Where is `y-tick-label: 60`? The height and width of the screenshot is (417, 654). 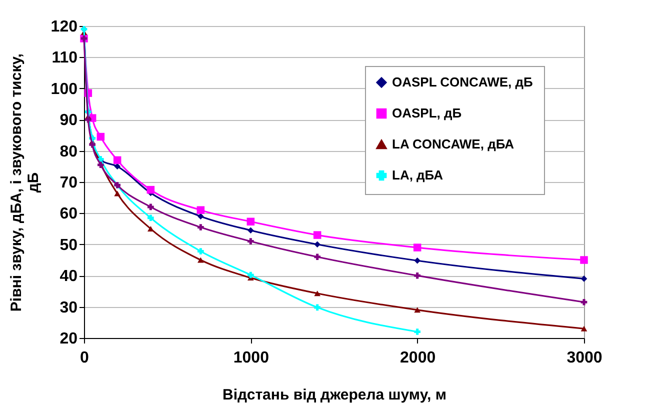 y-tick-label: 60 is located at coordinates (69, 214).